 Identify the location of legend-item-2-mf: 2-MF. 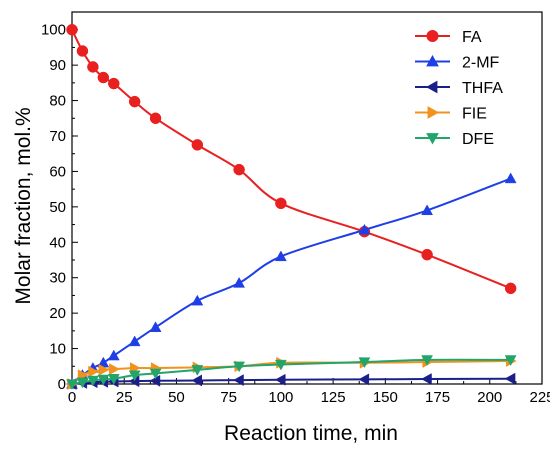
(457, 63).